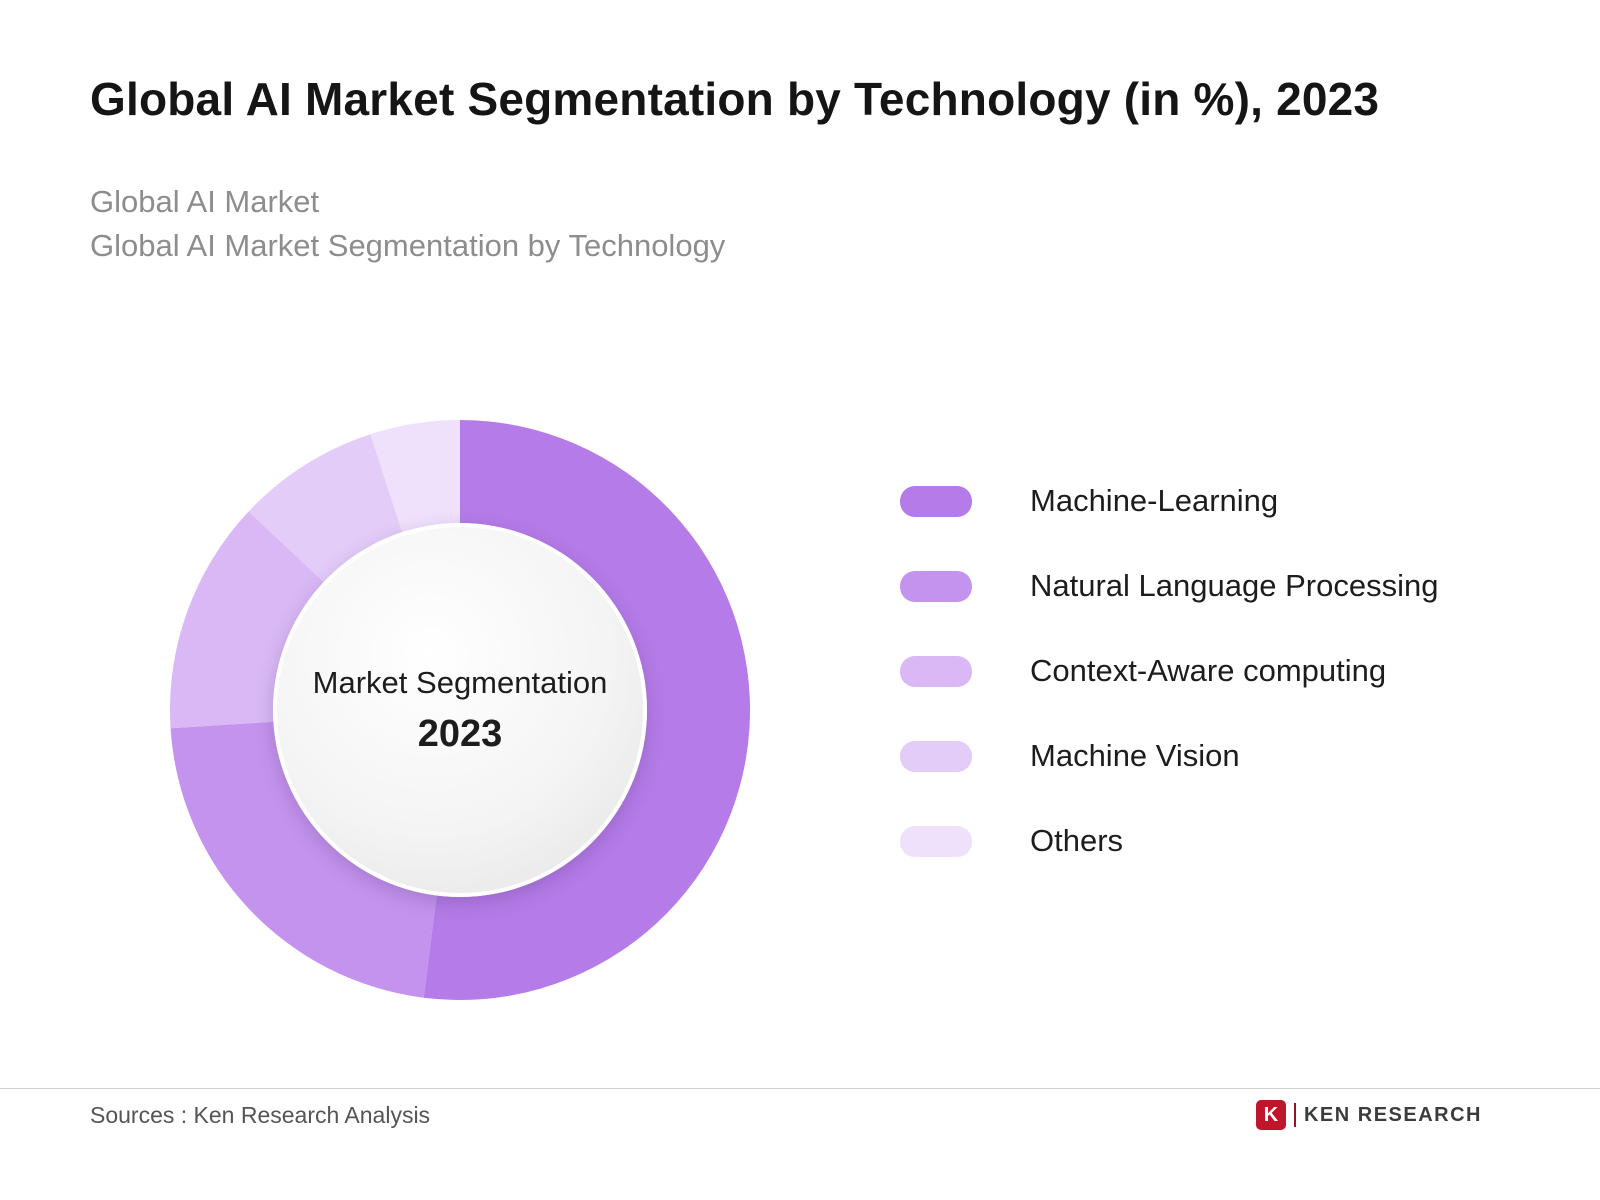 The height and width of the screenshot is (1200, 1600). I want to click on brand-logo-separator, so click(1294, 1115).